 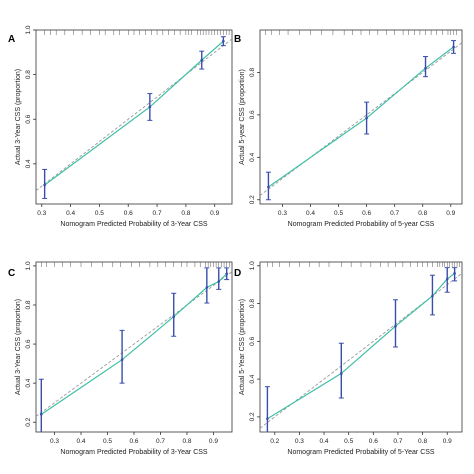 I want to click on panel-letter: A, so click(x=11, y=39).